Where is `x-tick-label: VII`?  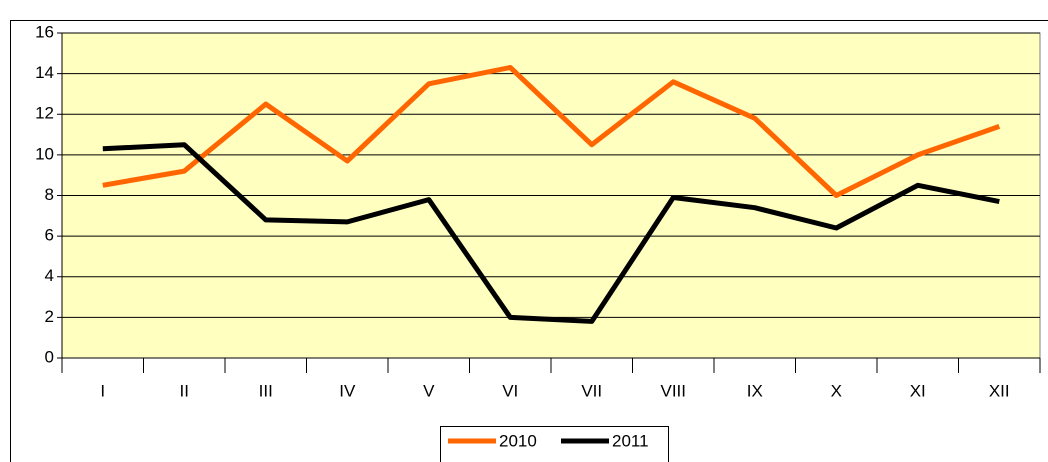 x-tick-label: VII is located at coordinates (591, 390).